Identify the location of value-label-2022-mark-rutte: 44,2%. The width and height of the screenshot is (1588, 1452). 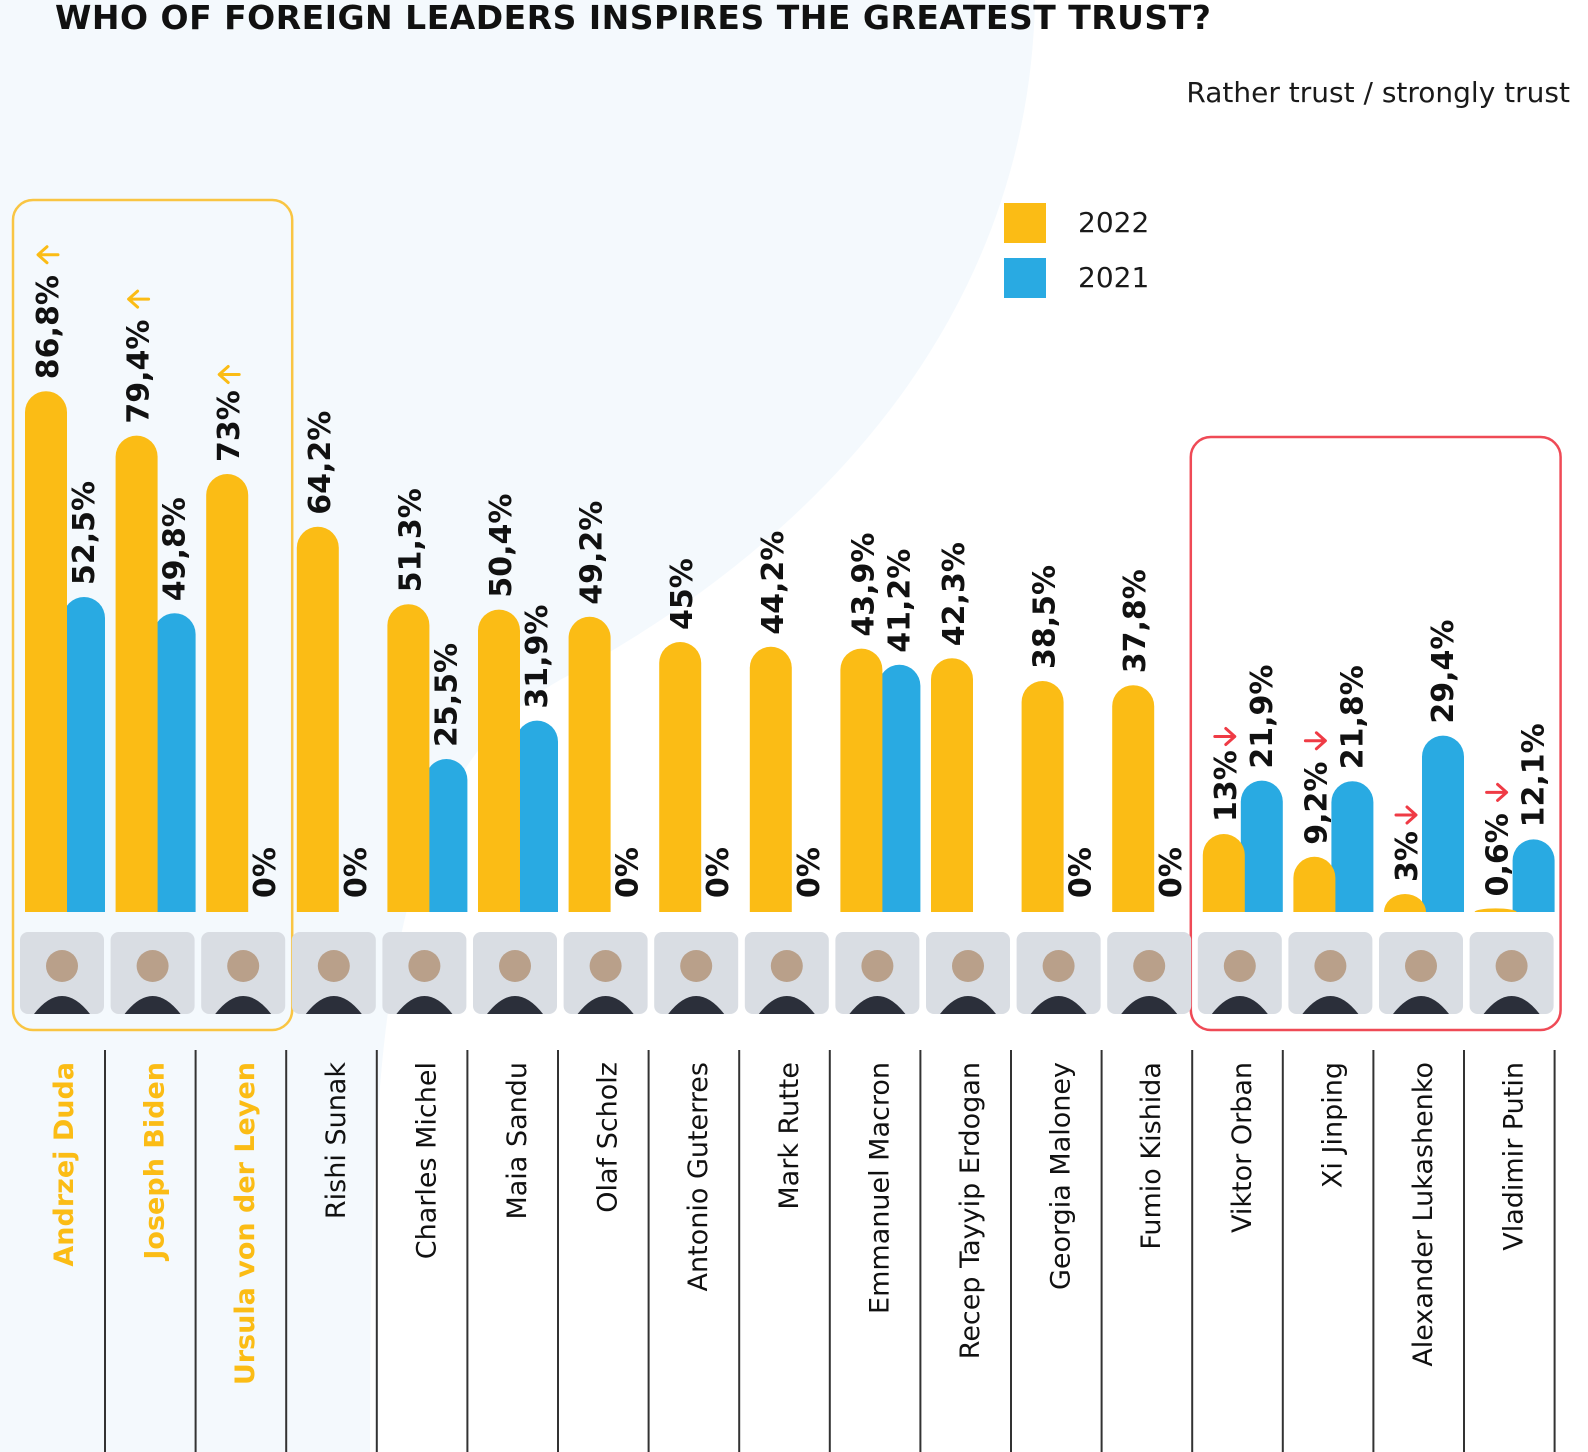
(773, 583).